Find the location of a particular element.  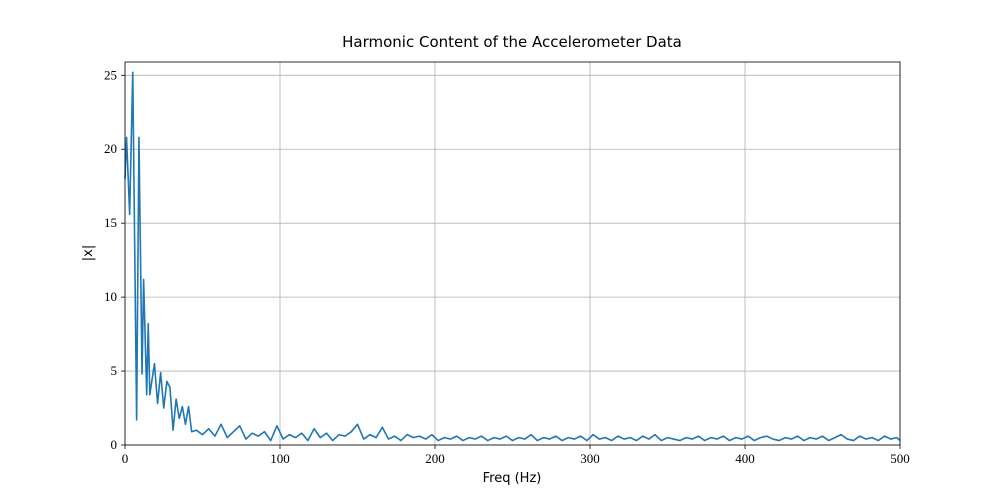

y-axis-label: |x| is located at coordinates (88, 253).